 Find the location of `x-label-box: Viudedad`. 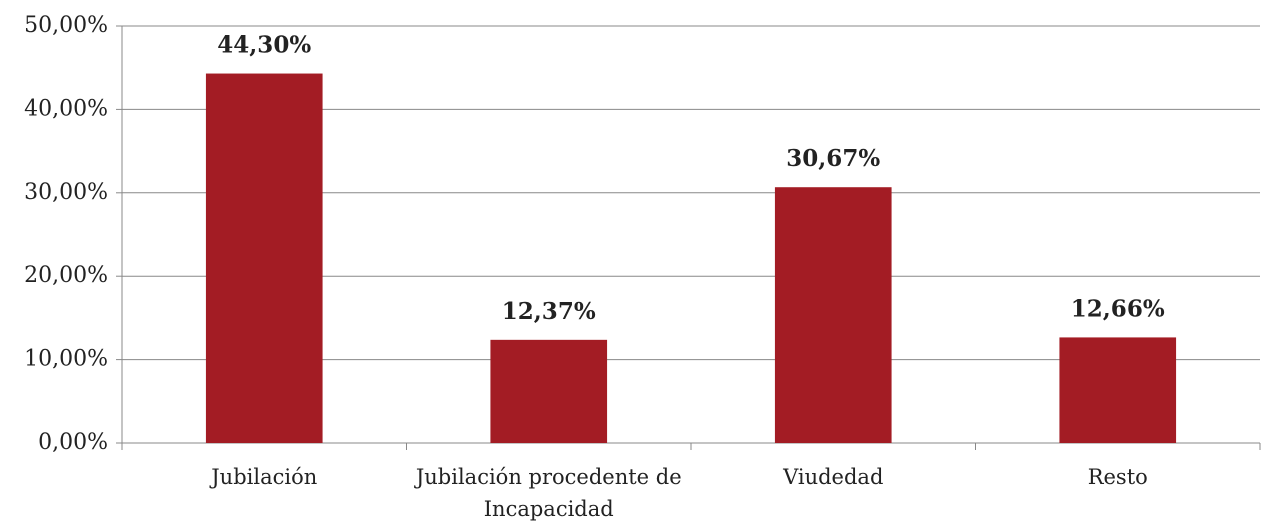

x-label-box: Viudedad is located at coordinates (833, 477).